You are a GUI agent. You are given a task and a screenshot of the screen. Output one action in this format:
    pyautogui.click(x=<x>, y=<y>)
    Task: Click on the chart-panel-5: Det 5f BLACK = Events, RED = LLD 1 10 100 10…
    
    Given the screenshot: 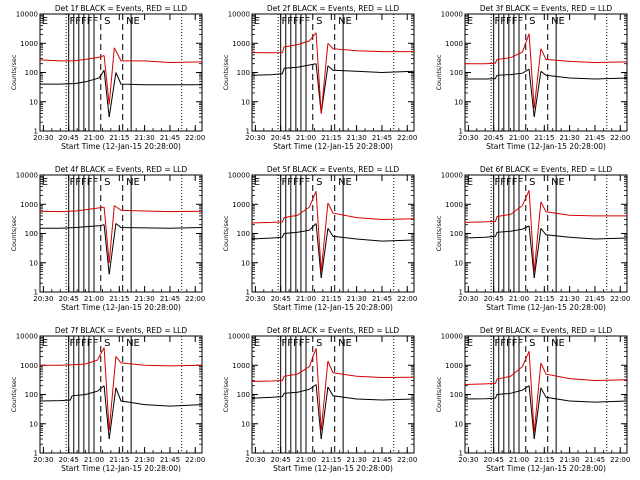 What is the action you would take?
    pyautogui.click(x=319, y=238)
    